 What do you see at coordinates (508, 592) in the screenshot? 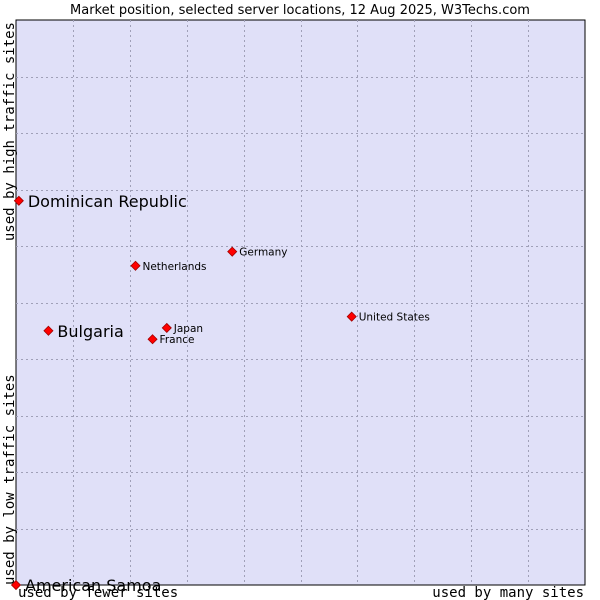
I see `x-axis-label-right: used by many sites` at bounding box center [508, 592].